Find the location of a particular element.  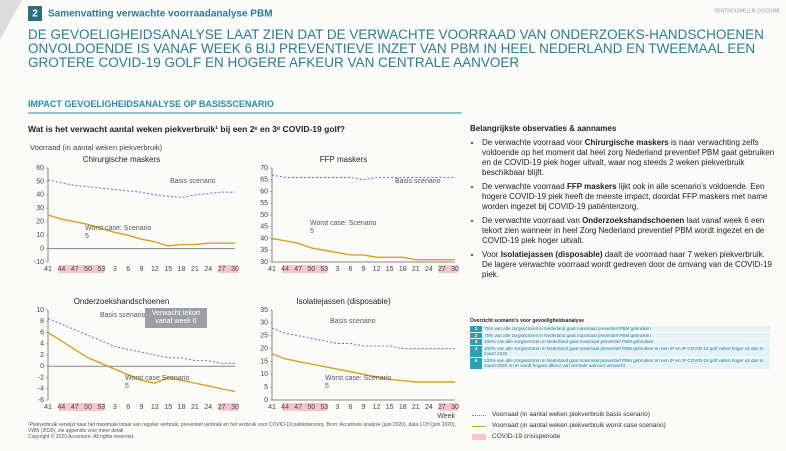

chart-title: Onderzoekshandschoenen is located at coordinates (122, 301).